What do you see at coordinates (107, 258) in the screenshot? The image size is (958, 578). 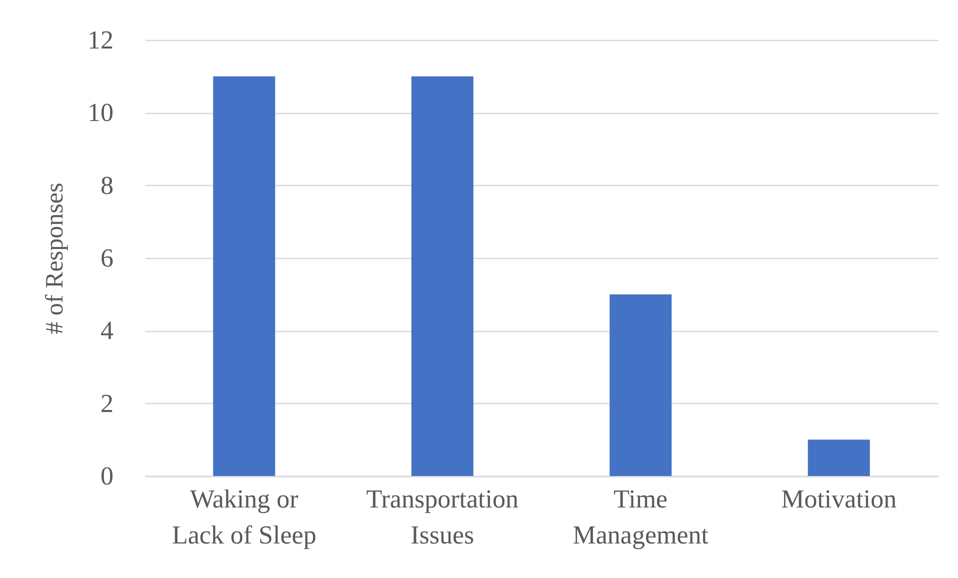 I see `y-tick-label: 6` at bounding box center [107, 258].